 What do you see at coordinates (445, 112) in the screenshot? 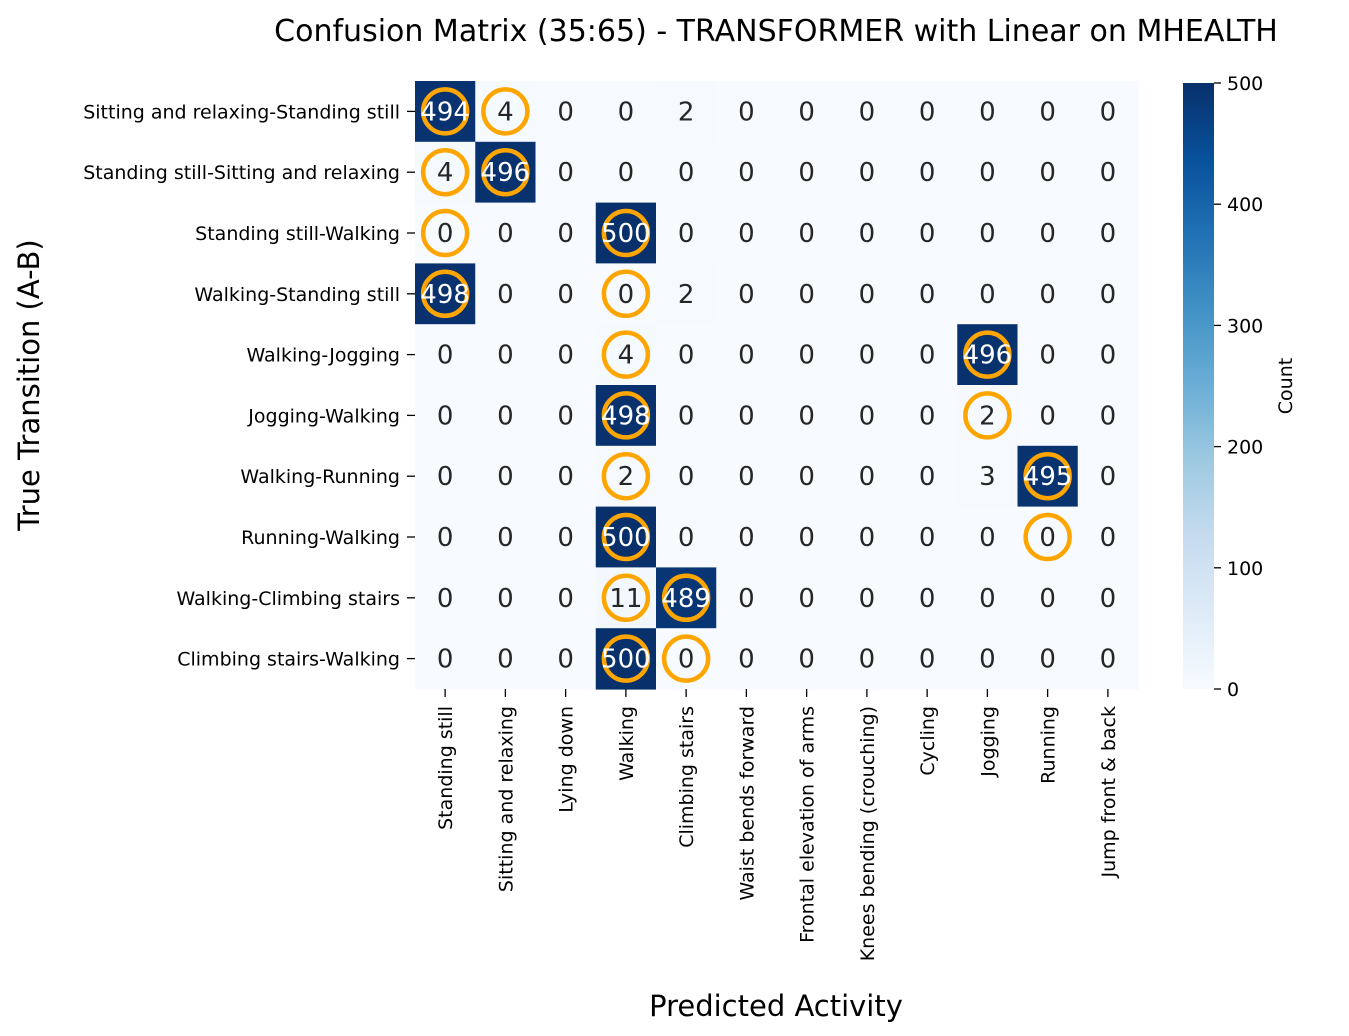
I see `cell-value: 494` at bounding box center [445, 112].